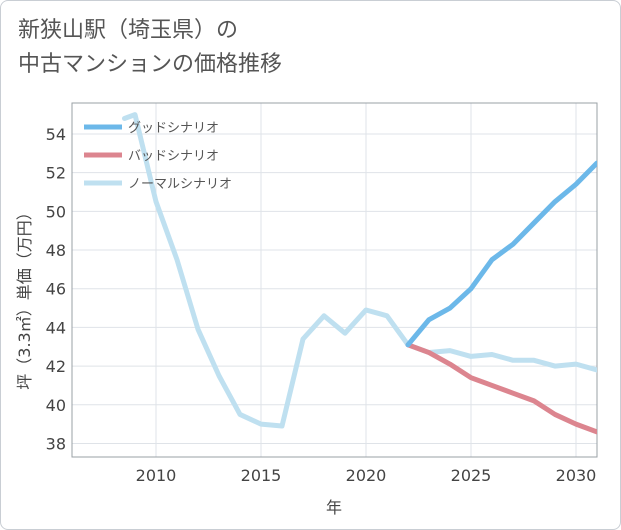 The height and width of the screenshot is (530, 621). What do you see at coordinates (56, 134) in the screenshot?
I see `y-tick-label: 54` at bounding box center [56, 134].